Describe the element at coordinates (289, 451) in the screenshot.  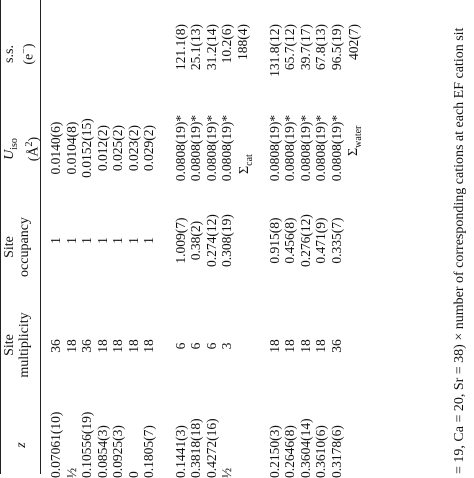
I see `cell-z: 0.2646(8)` at that location.